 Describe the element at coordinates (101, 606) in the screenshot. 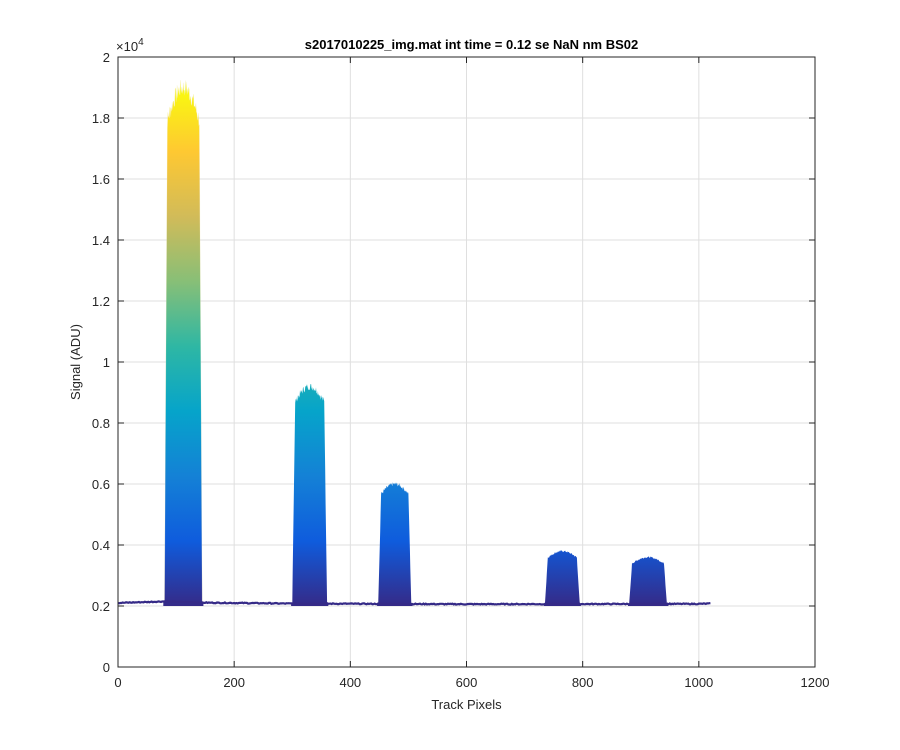

I see `y-tick-label: 0.2` at that location.